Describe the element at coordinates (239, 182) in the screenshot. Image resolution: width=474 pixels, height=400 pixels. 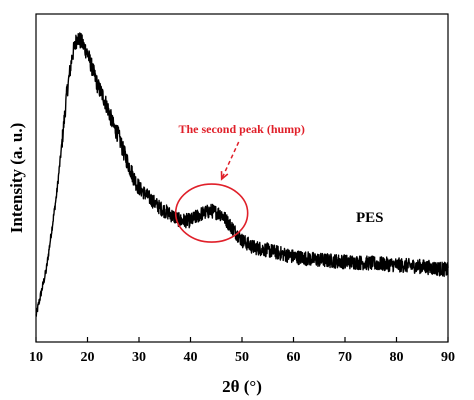
I see `annotation-layer: The second peak (hump)` at that location.